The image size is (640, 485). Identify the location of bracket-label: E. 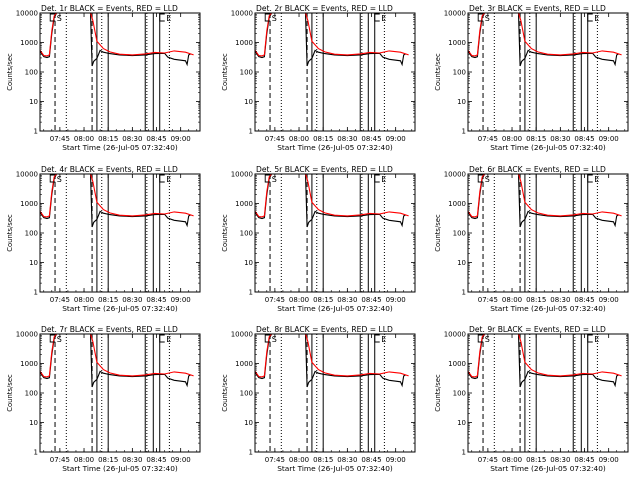
(596, 179).